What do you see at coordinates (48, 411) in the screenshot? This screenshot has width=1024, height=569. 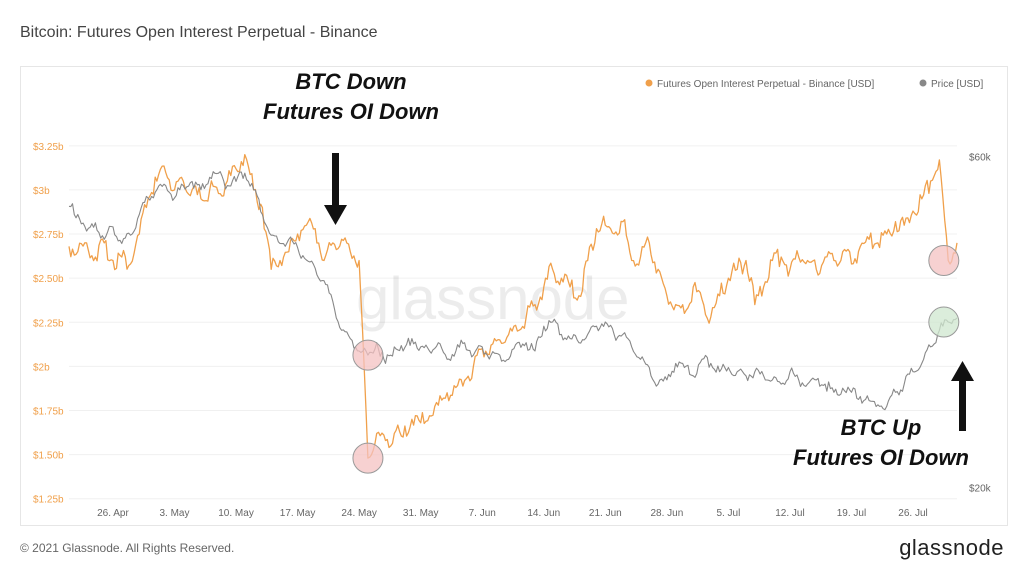 I see `y-left-tick-label: $1.75b` at bounding box center [48, 411].